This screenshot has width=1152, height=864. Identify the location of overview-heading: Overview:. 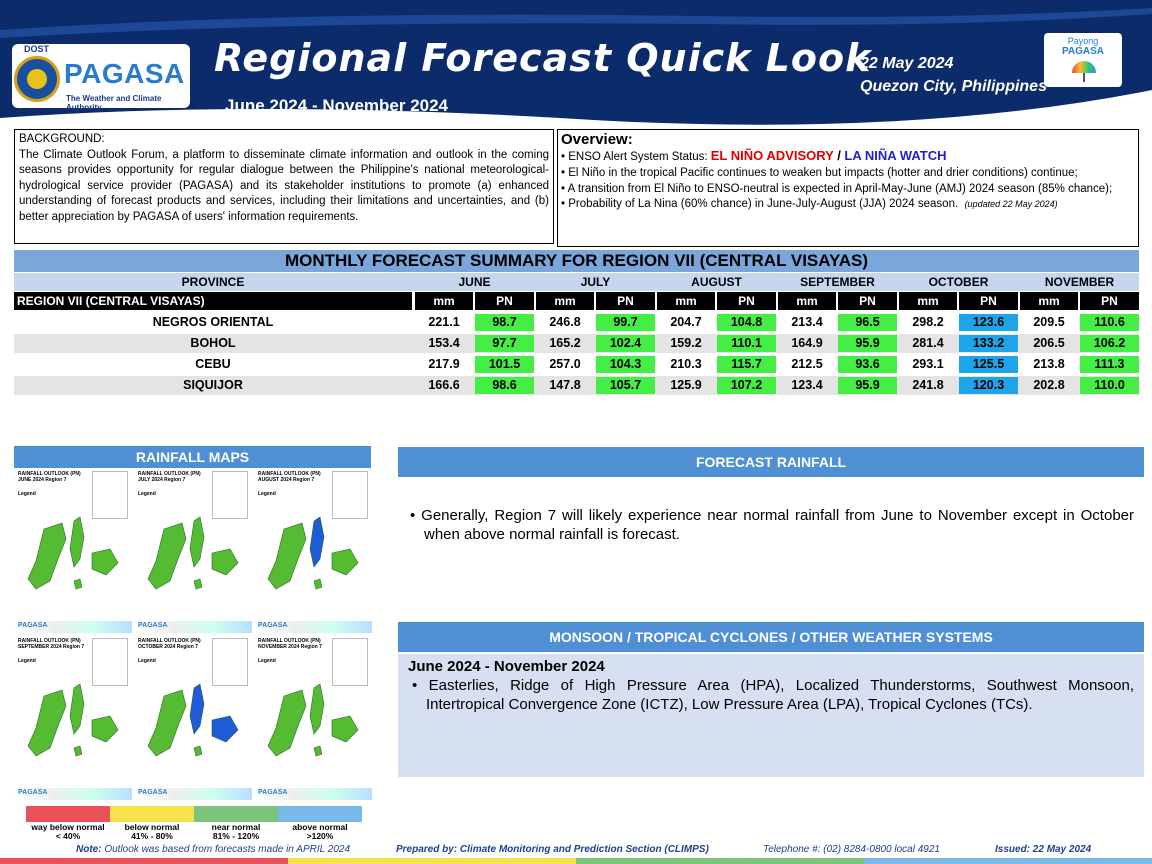
(597, 139).